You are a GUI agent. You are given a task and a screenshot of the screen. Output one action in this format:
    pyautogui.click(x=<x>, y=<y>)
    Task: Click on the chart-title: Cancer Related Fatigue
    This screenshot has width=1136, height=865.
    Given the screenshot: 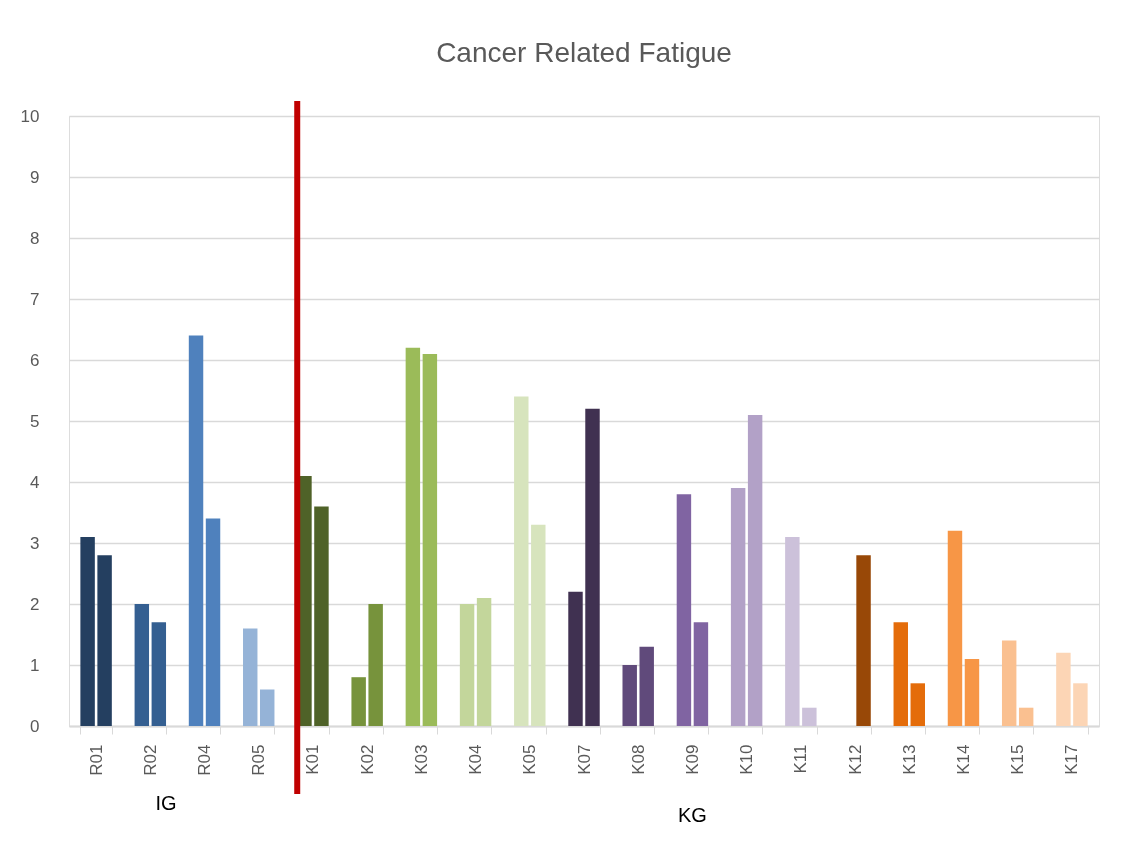 What is the action you would take?
    pyautogui.click(x=584, y=52)
    